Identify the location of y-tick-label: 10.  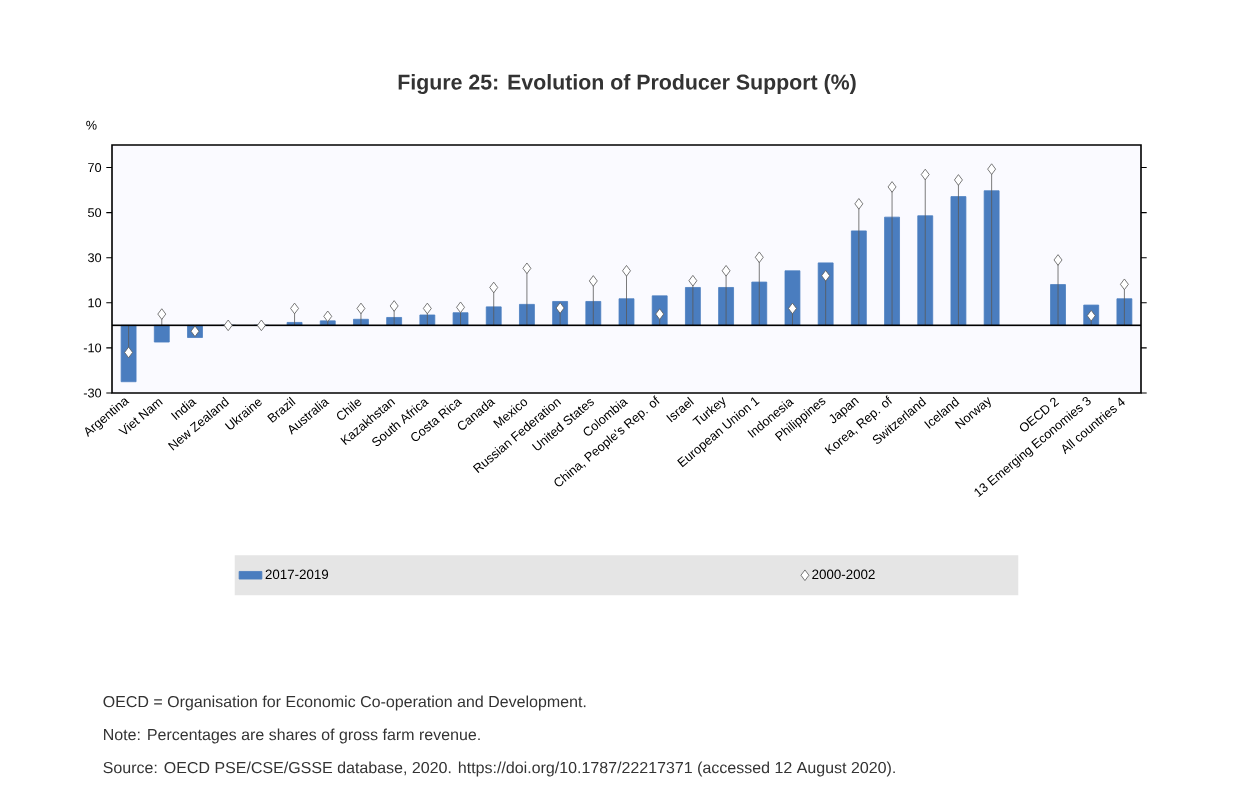
(95, 303).